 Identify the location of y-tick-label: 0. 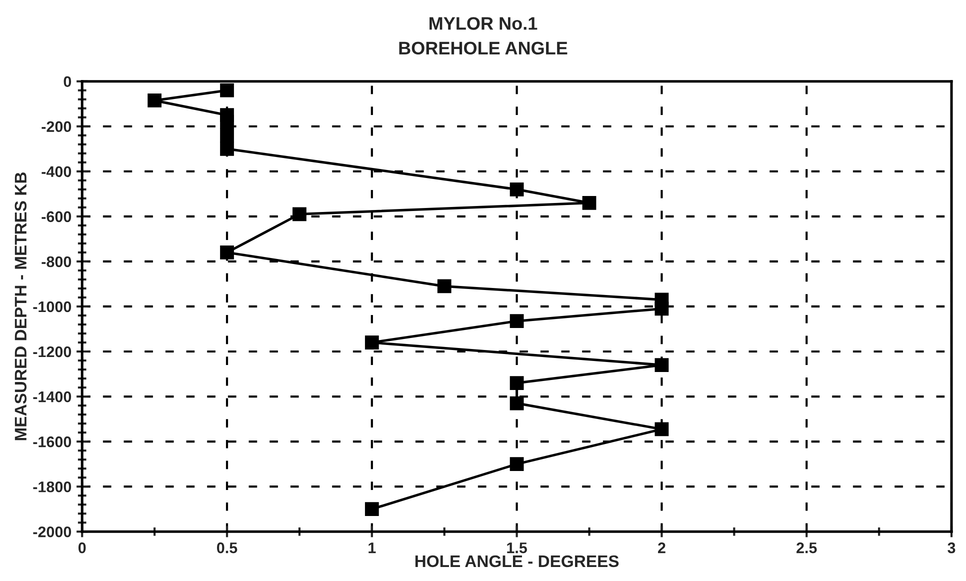
(68, 82).